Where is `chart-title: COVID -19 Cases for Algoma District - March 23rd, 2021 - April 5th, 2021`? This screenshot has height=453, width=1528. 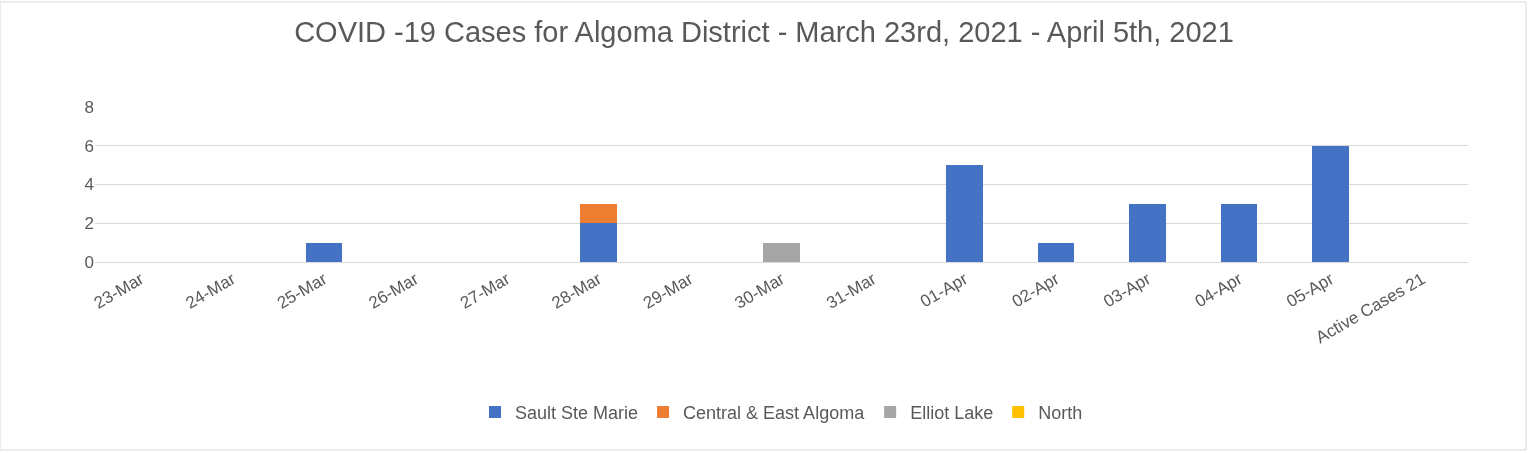
chart-title: COVID -19 Cases for Algoma District - March 23rd, 2021 - April 5th, 2021 is located at coordinates (764, 31).